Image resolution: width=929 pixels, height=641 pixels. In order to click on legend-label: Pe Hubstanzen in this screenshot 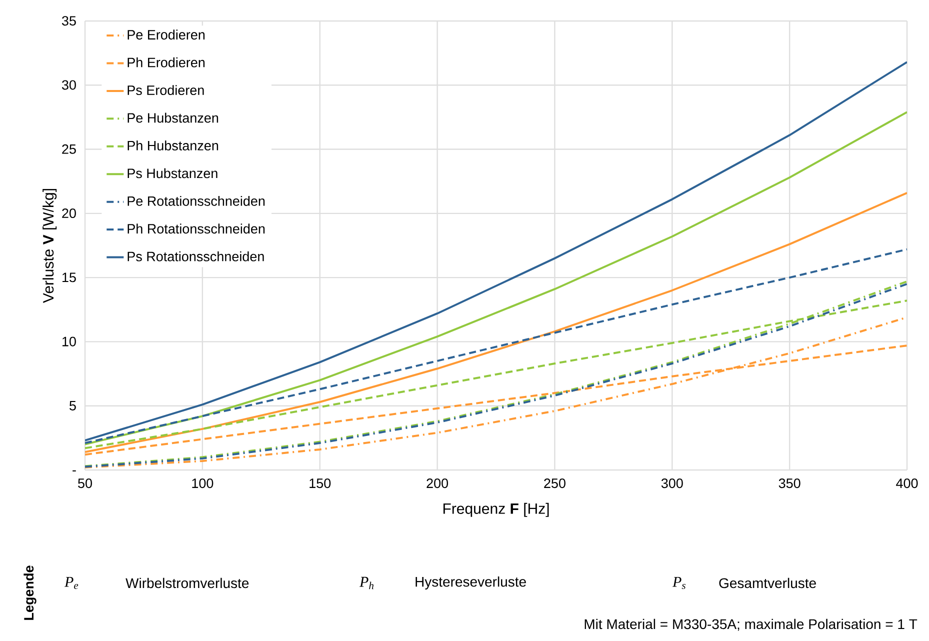, I will do `click(173, 117)`.